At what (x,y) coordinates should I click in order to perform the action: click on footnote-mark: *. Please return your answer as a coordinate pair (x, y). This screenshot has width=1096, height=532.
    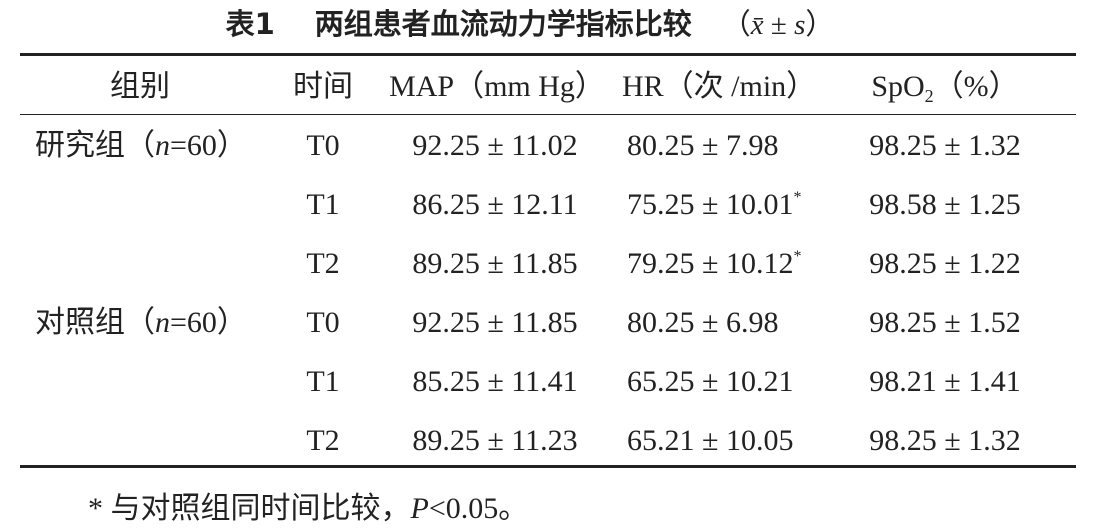
    Looking at the image, I should click on (95, 508).